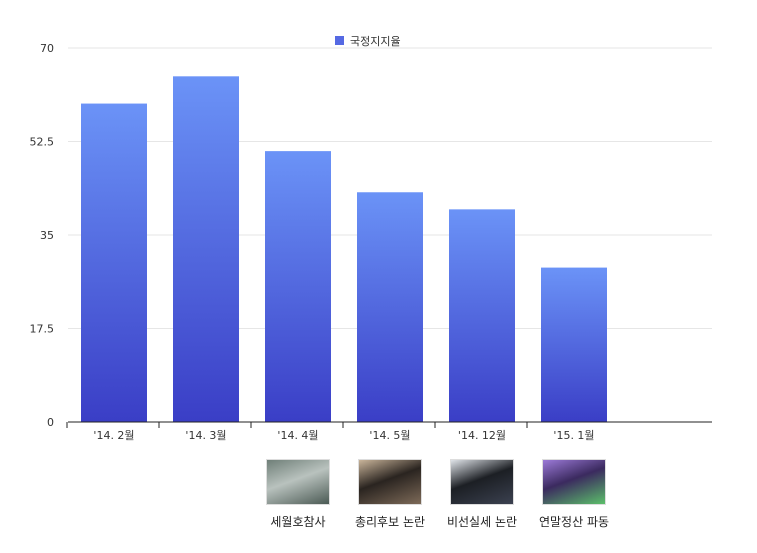 The height and width of the screenshot is (553, 757). Describe the element at coordinates (297, 435) in the screenshot. I see `x-tick-label: '14. 4월` at that location.